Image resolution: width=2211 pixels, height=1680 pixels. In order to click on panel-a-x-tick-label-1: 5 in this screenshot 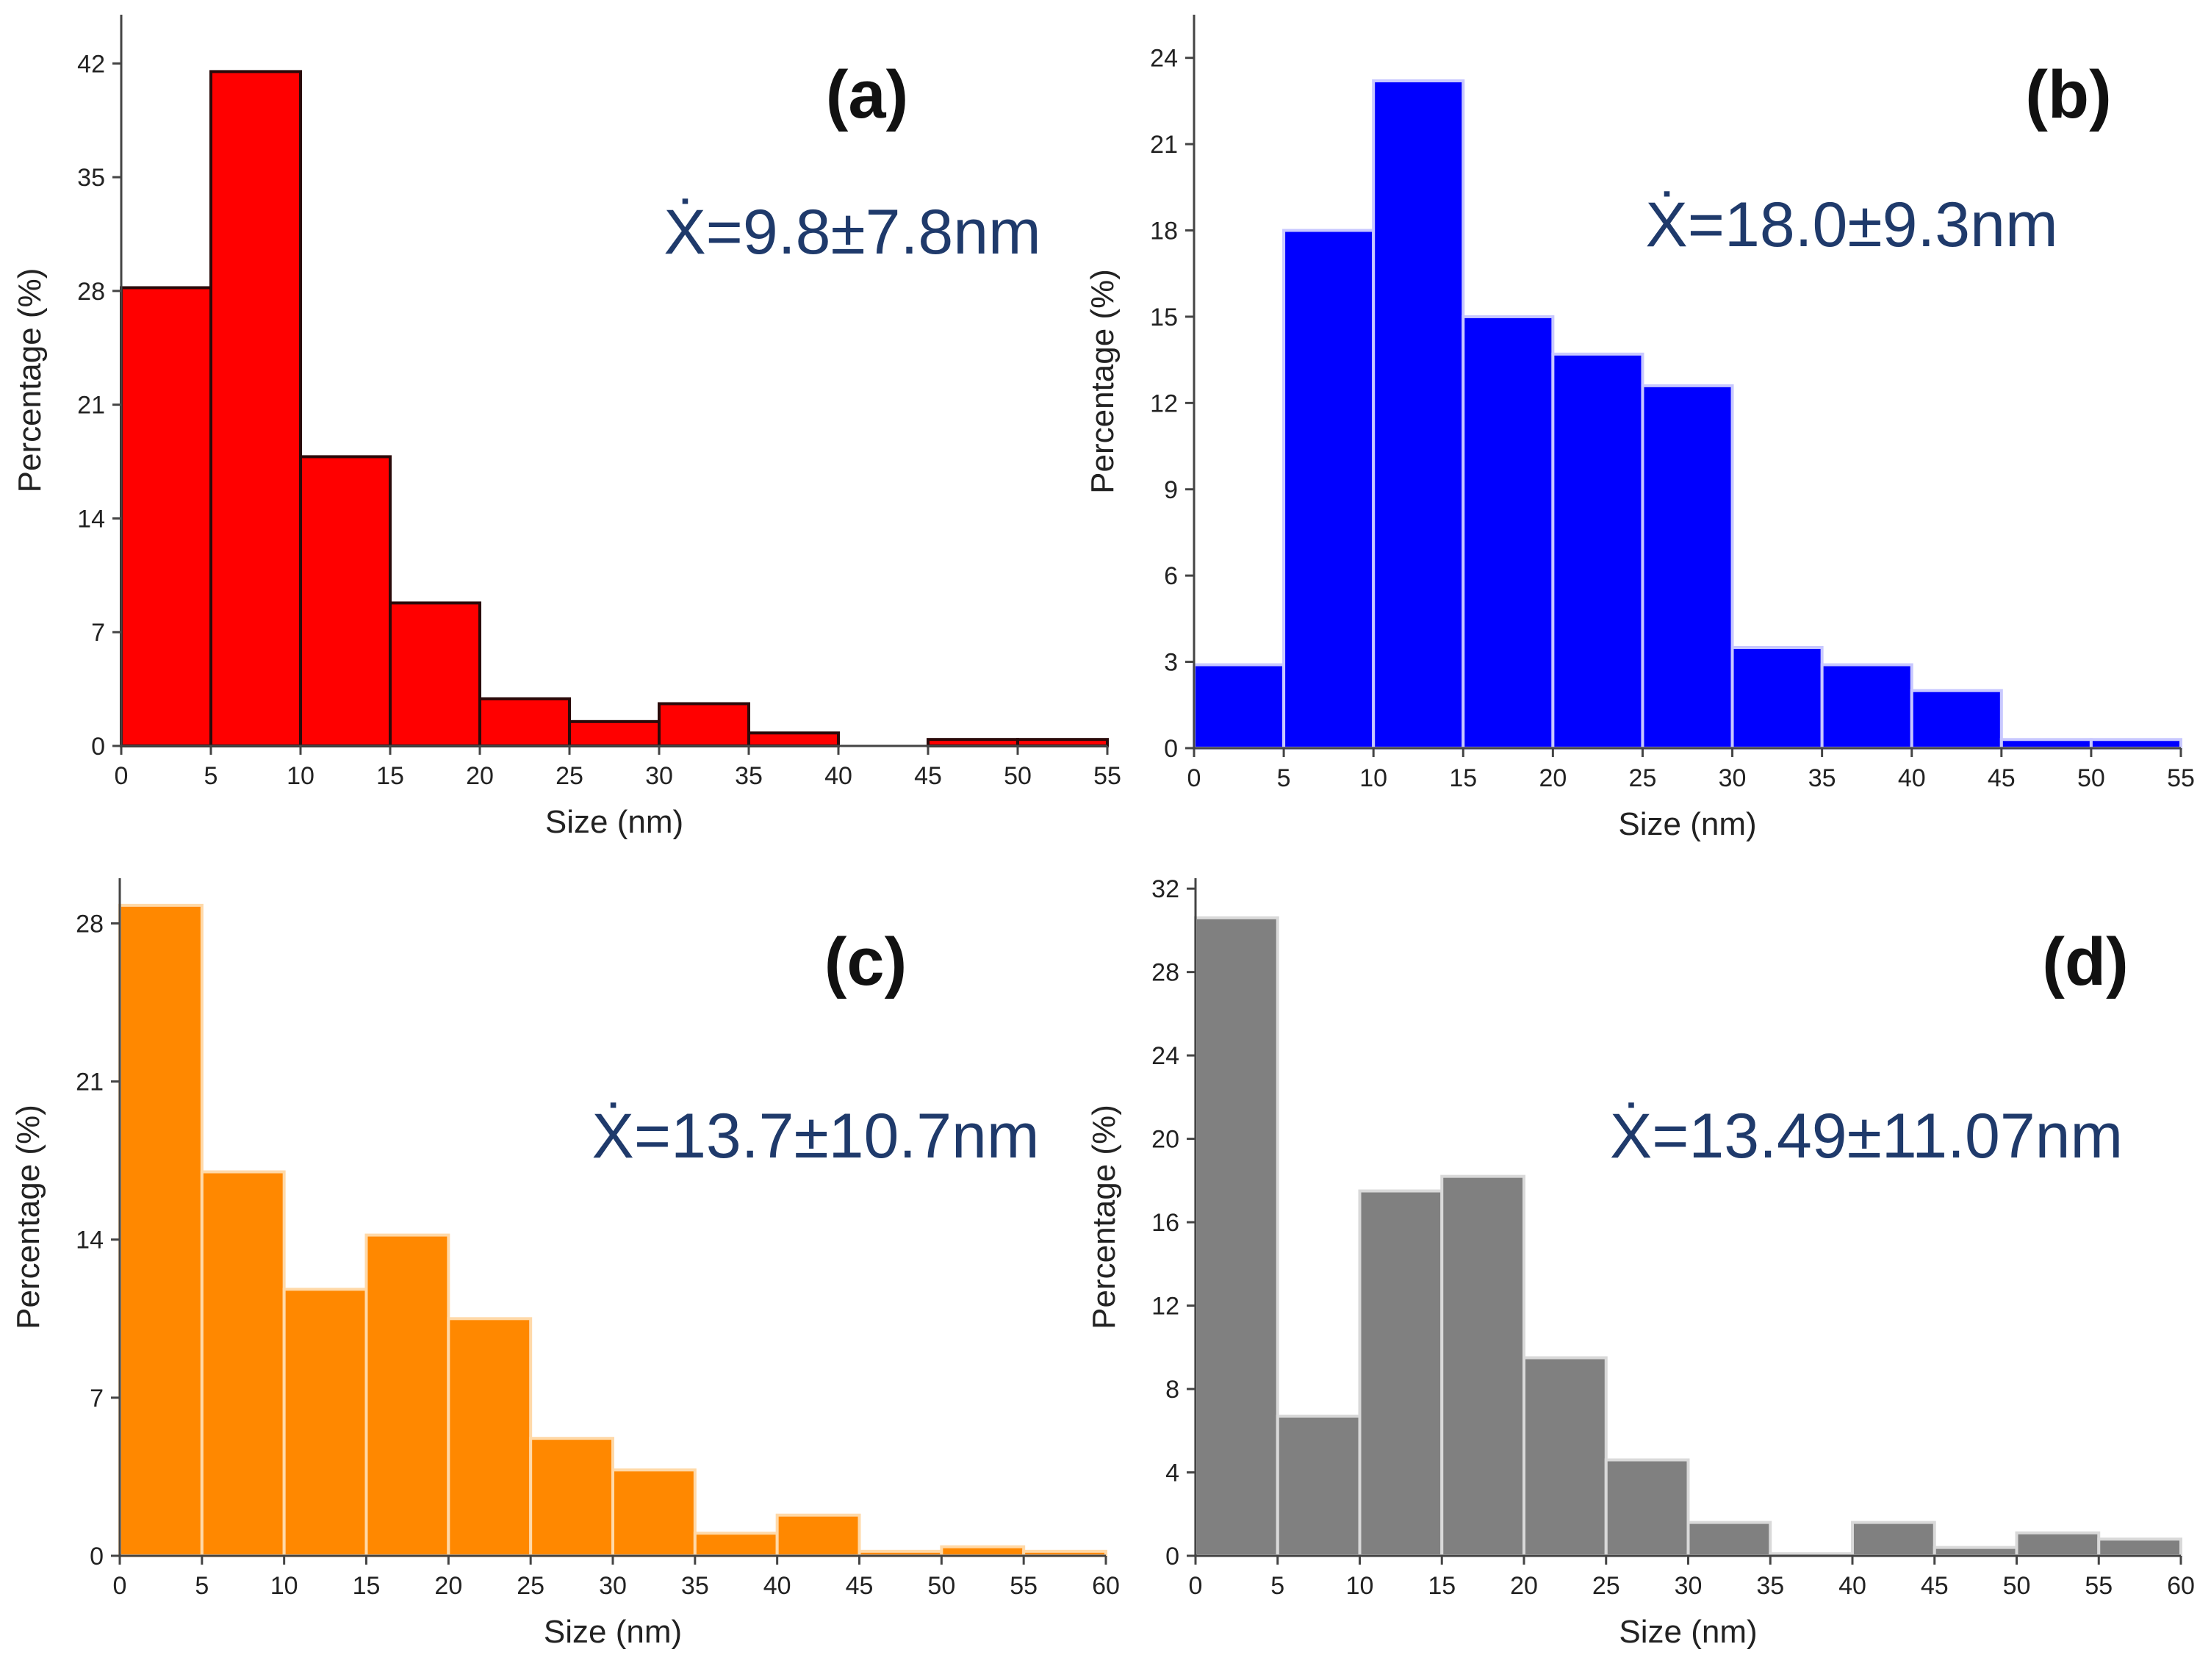, I will do `click(211, 776)`.